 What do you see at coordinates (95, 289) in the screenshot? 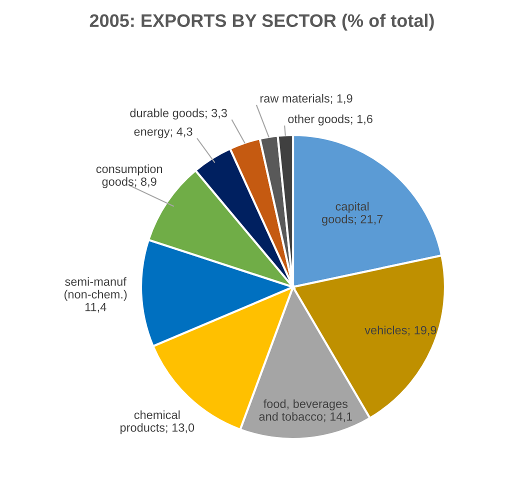
I see `slice-label: semi-manuf (non-chem.)` at bounding box center [95, 289].